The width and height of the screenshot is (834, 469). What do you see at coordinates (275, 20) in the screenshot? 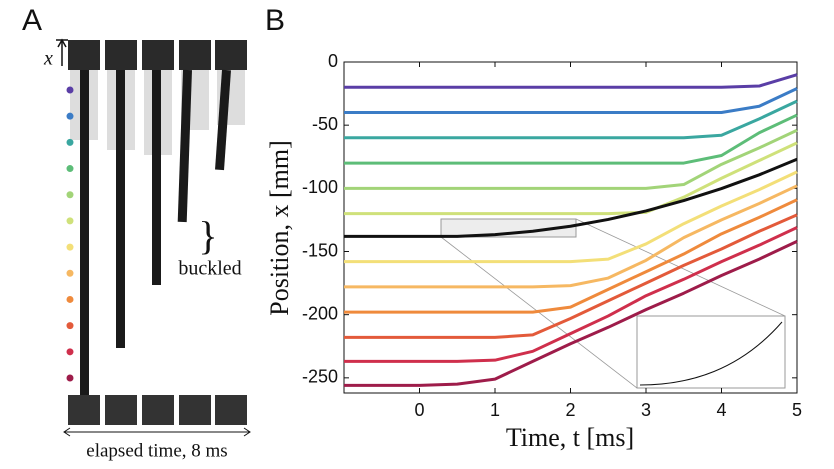
I see `panel-label: B` at bounding box center [275, 20].